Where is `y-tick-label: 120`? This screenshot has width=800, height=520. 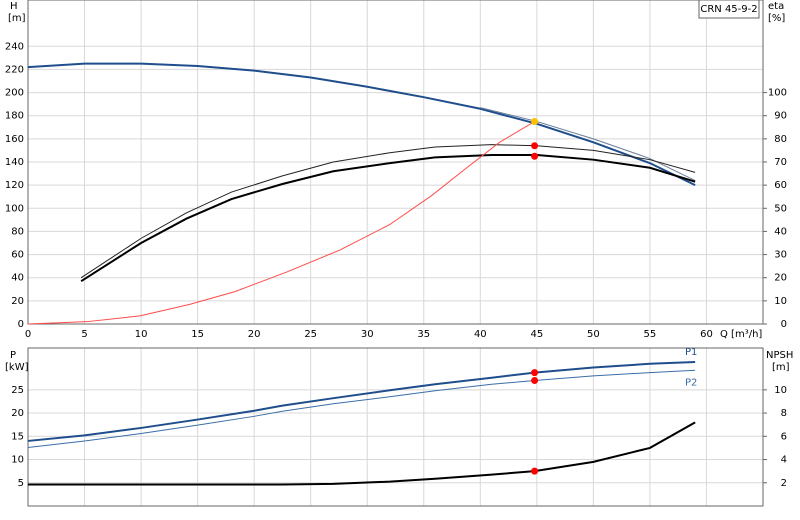 y-tick-label: 120 is located at coordinates (14, 185).